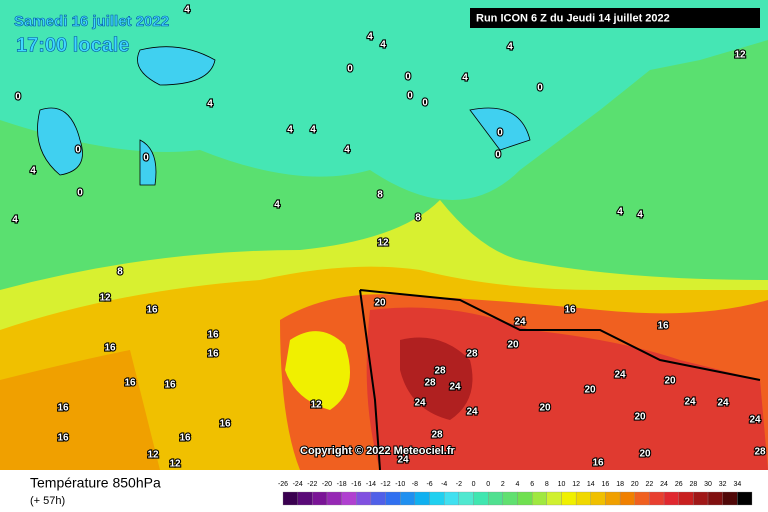  I want to click on colorbar-label: -10, so click(400, 484).